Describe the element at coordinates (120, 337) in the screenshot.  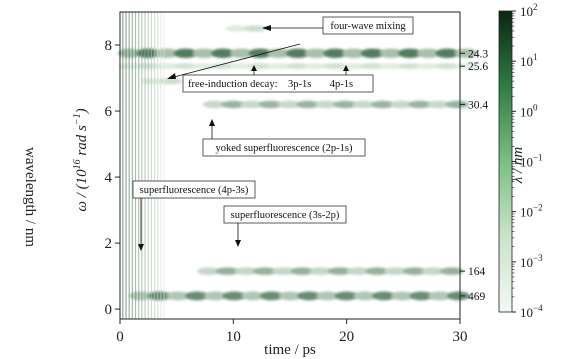
I see `x-tick-label: 0` at that location.